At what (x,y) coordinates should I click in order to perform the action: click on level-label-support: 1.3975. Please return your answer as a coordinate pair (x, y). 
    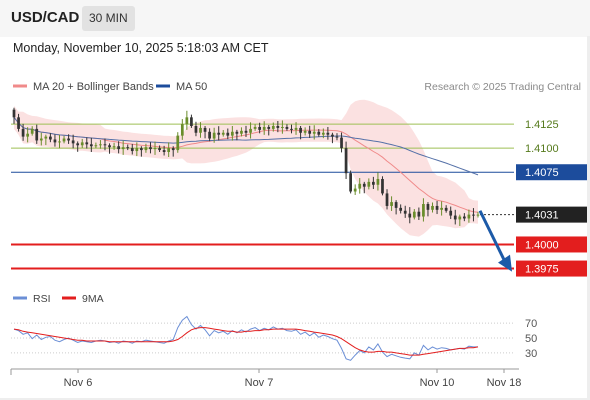
    Looking at the image, I should click on (542, 270).